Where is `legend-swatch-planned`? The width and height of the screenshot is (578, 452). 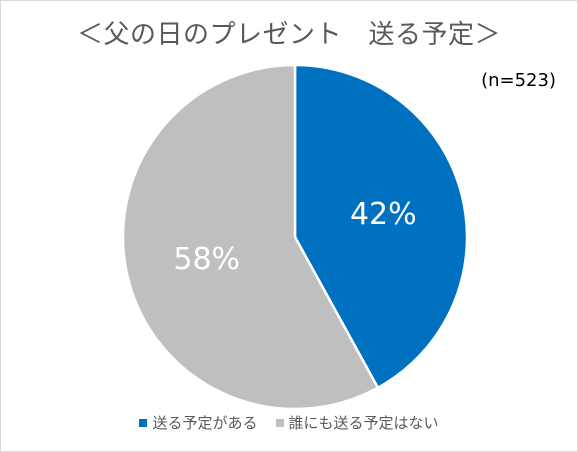 legend-swatch-planned is located at coordinates (143, 422).